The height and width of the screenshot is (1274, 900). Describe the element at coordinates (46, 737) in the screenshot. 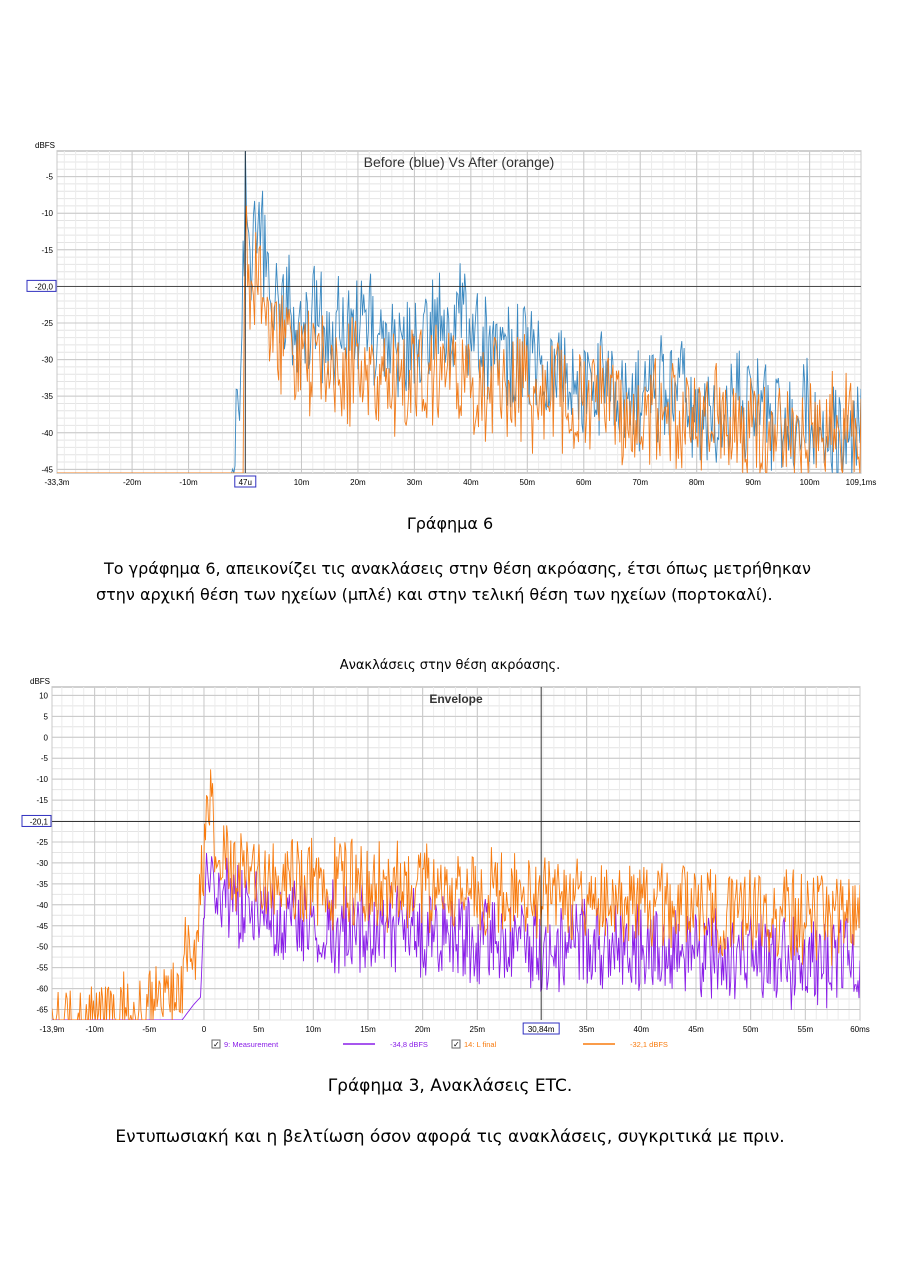

I see `y-tick-label: 0` at that location.